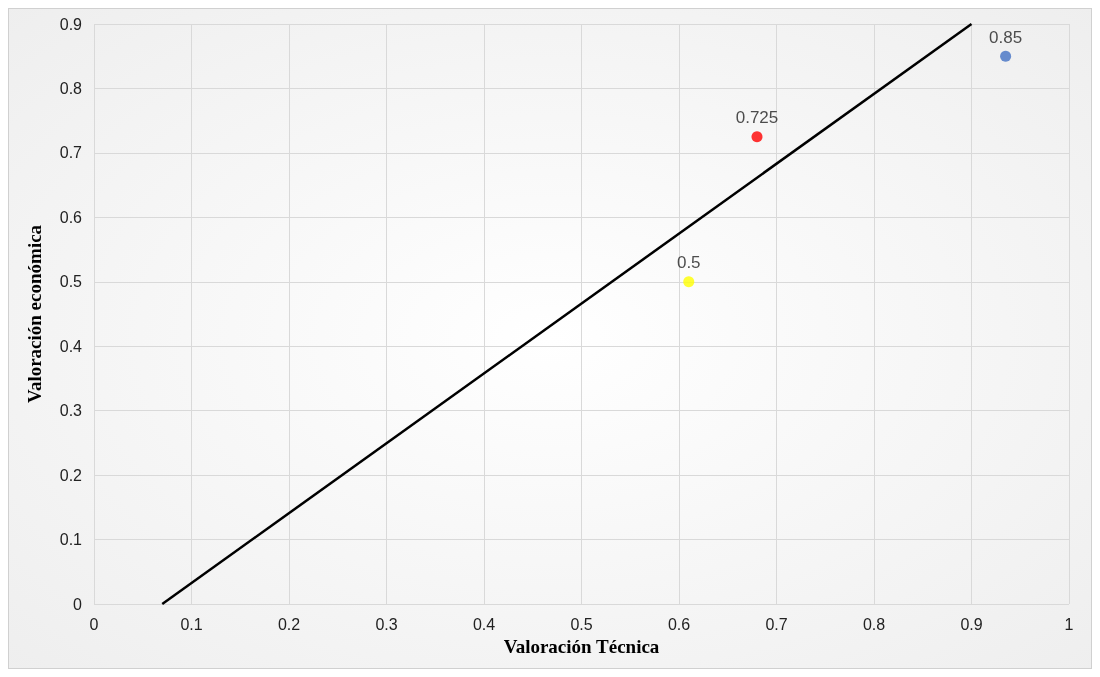  What do you see at coordinates (78, 604) in the screenshot?
I see `y-tick-label: 0` at bounding box center [78, 604].